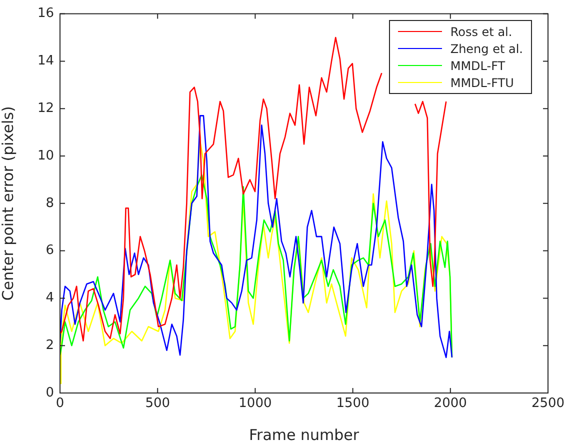  Describe the element at coordinates (478, 65) in the screenshot. I see `legend-label: MMDL-FT` at that location.